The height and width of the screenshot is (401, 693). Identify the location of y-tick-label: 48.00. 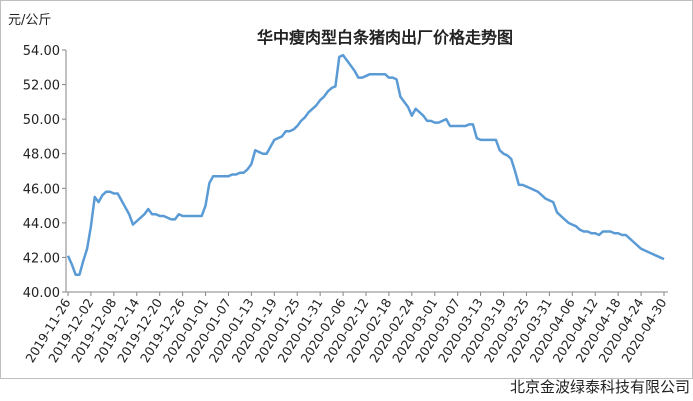
(41, 155).